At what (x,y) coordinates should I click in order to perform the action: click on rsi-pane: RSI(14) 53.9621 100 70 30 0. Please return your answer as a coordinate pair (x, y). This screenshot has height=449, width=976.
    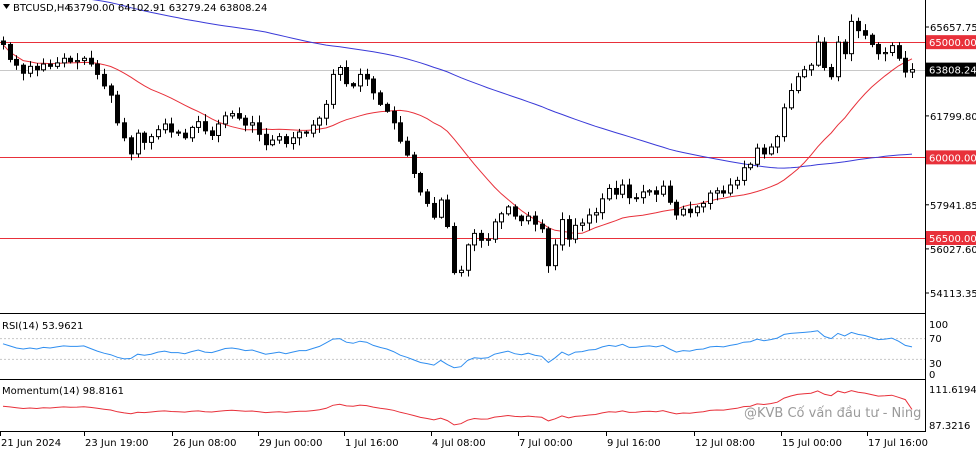
    Looking at the image, I should click on (474, 350).